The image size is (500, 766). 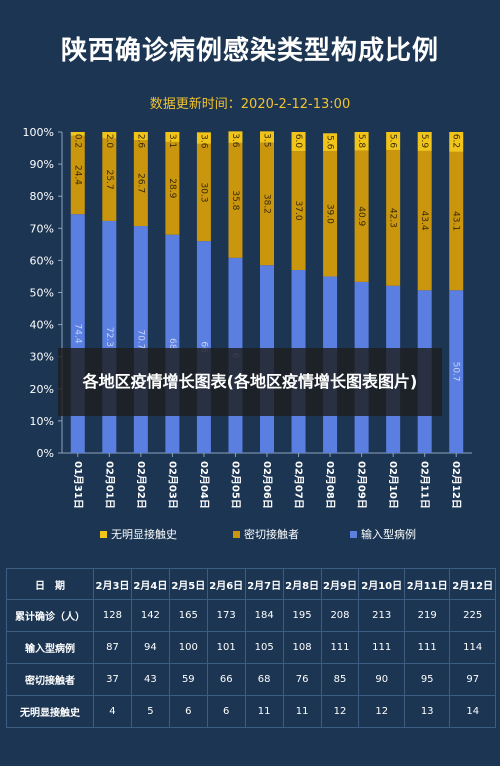 I want to click on y-tick-label: 10%, so click(x=42, y=421).